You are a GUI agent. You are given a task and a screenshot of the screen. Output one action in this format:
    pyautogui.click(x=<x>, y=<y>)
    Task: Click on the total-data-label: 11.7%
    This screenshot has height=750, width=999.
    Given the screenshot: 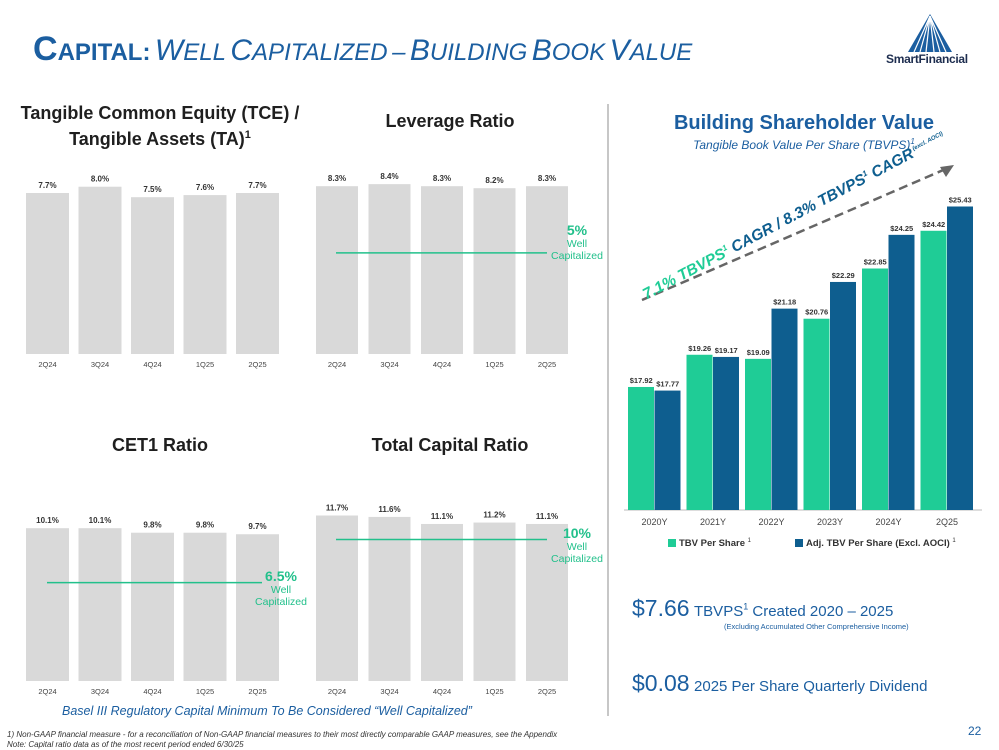 What is the action you would take?
    pyautogui.click(x=337, y=507)
    